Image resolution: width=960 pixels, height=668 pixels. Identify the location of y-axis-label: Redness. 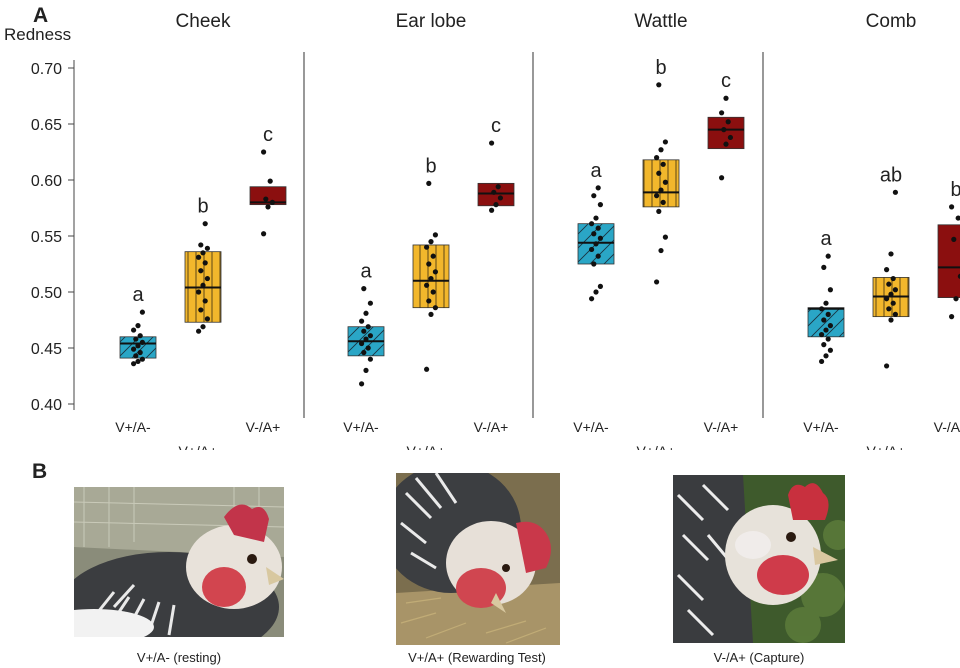
(37, 34).